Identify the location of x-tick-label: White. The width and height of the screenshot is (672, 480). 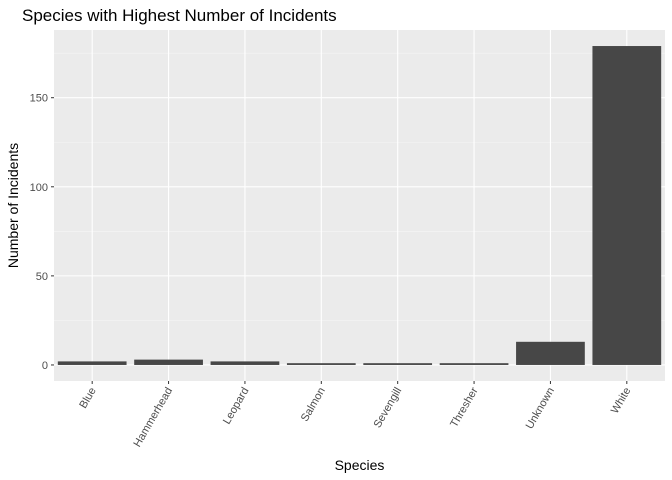
(621, 401).